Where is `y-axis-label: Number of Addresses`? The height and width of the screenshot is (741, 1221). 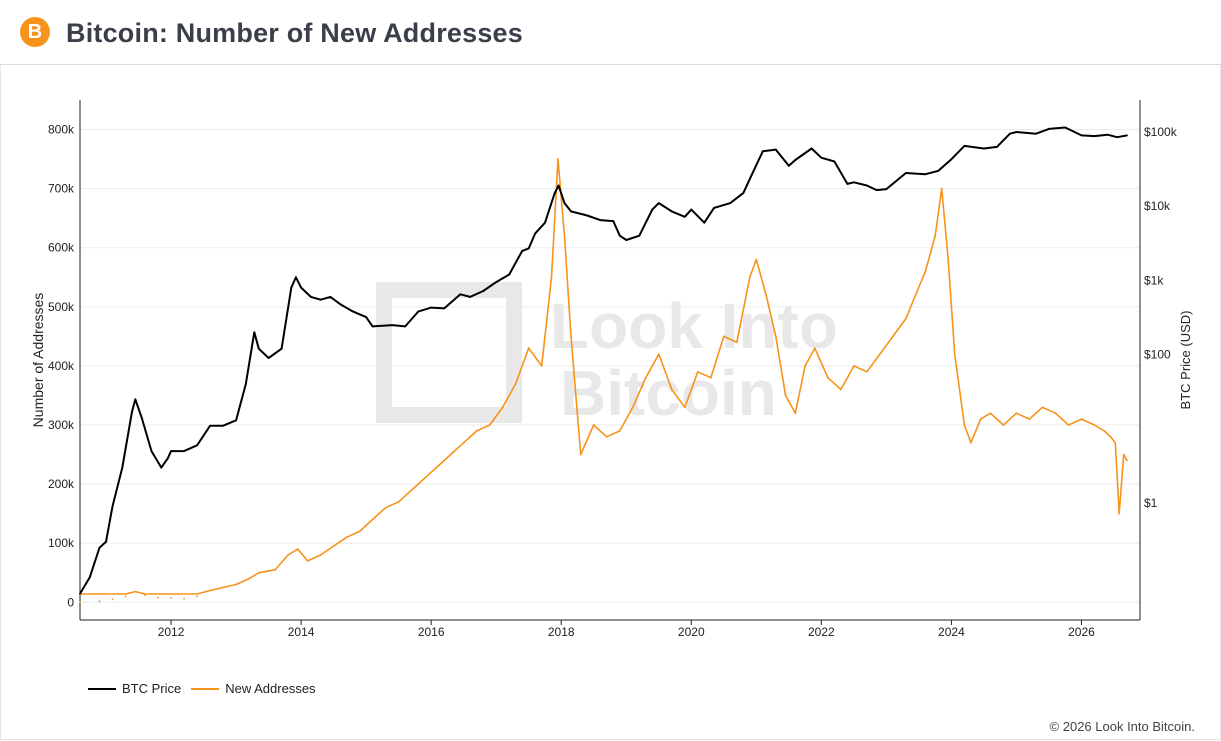 y-axis-label: Number of Addresses is located at coordinates (38, 360).